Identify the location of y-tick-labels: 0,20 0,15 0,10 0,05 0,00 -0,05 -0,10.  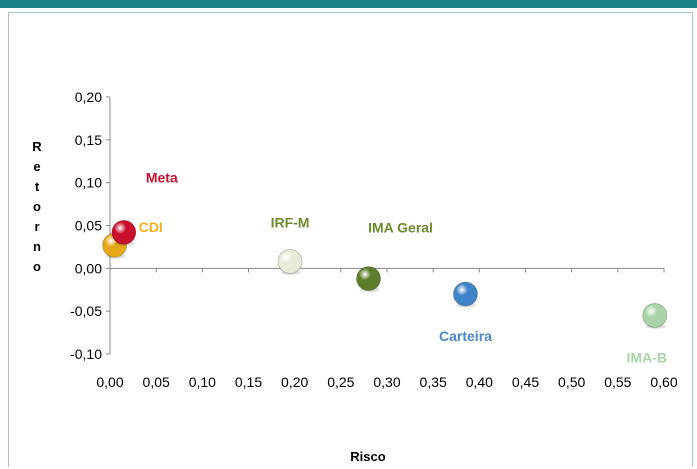
(86, 225).